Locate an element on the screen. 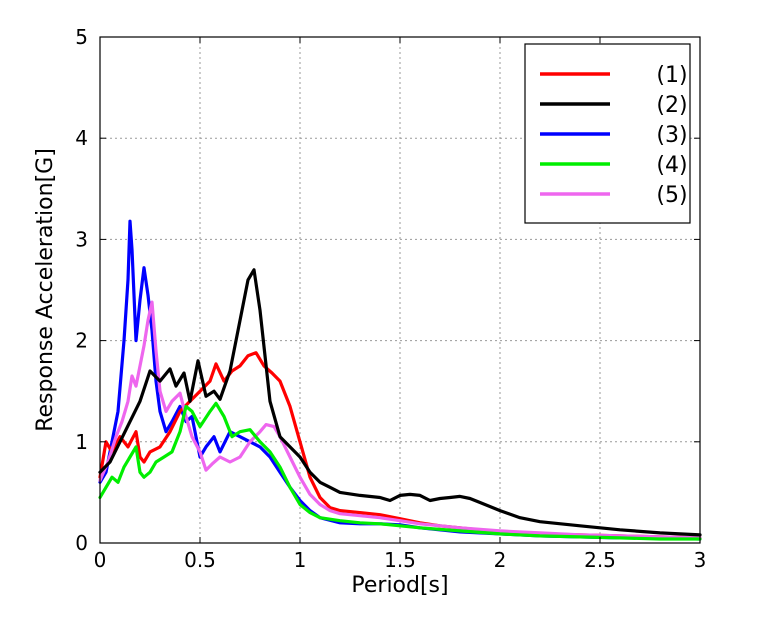 Image resolution: width=781 pixels, height=620 pixels. x-tick-label: 2.5 is located at coordinates (600, 560).